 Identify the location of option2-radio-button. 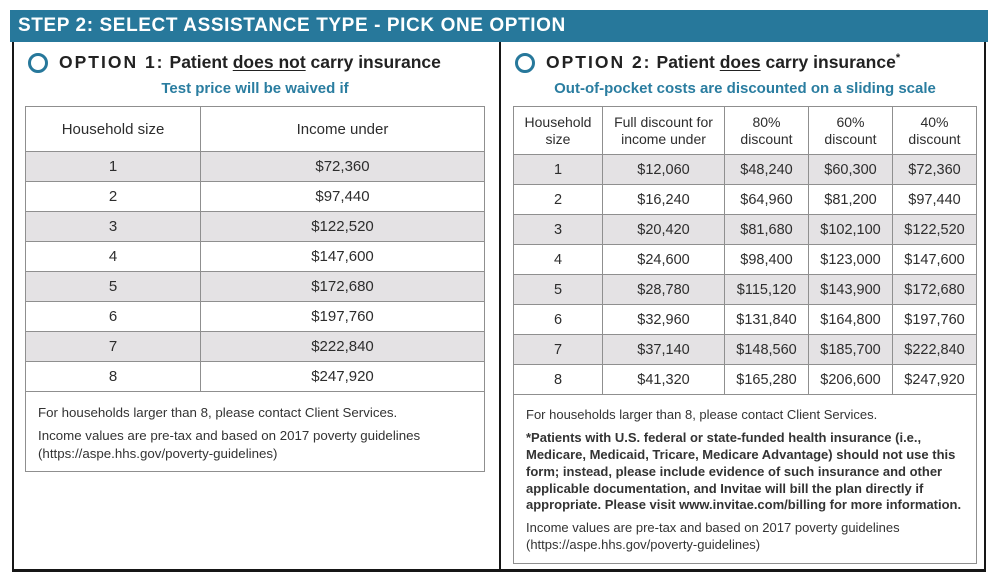
(525, 62).